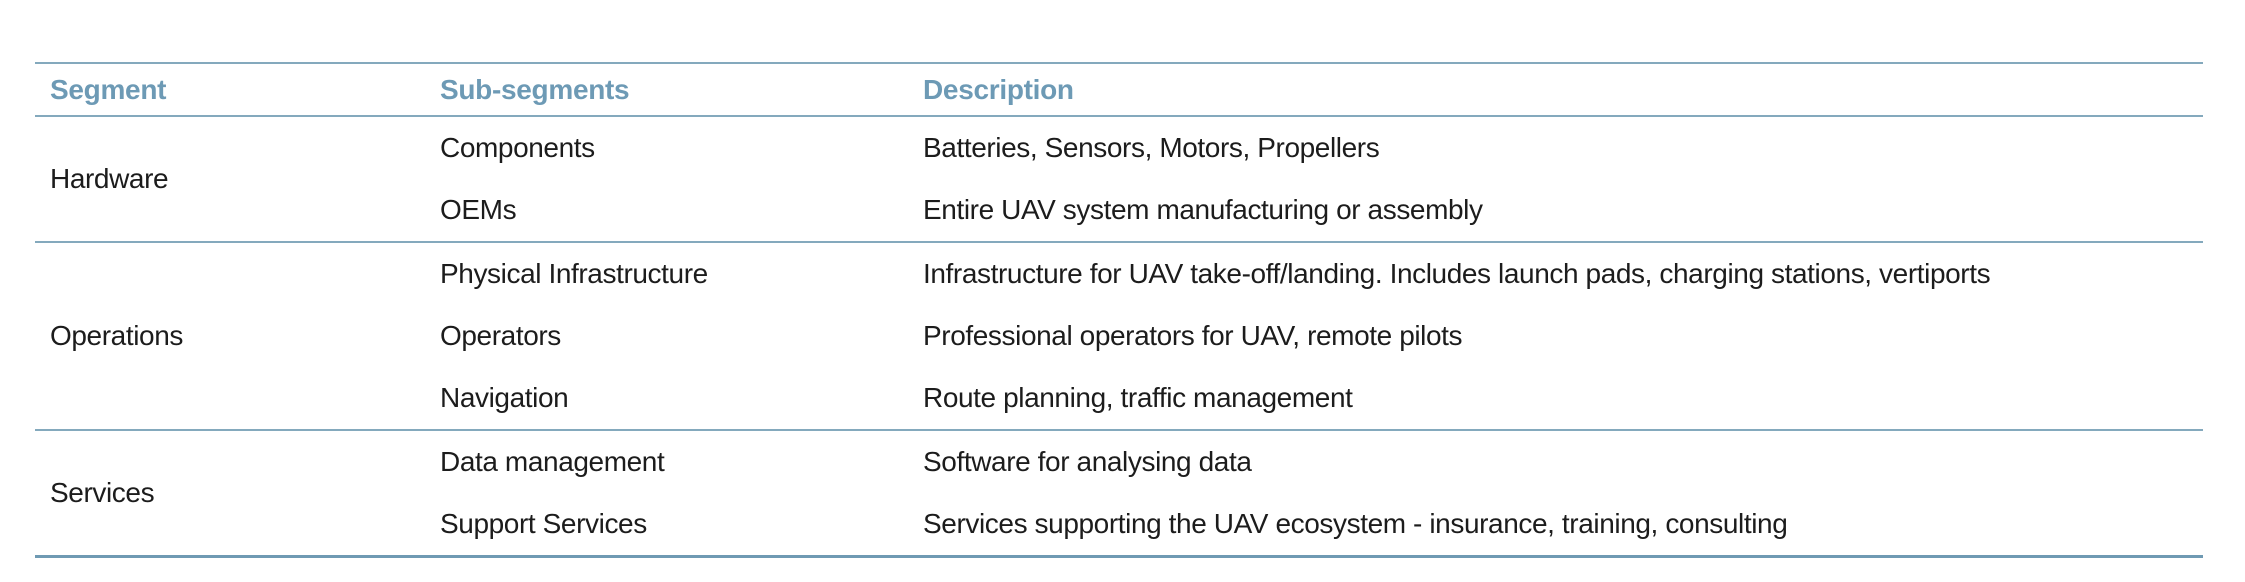  I want to click on column-header-segment: Segment, so click(108, 89).